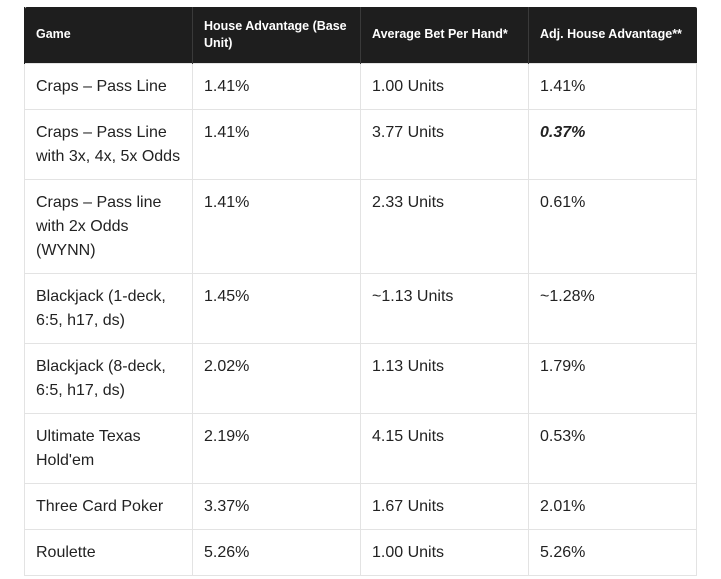 This screenshot has height=579, width=721. Describe the element at coordinates (444, 226) in the screenshot. I see `cell-average-bet: 2.33 Units` at that location.